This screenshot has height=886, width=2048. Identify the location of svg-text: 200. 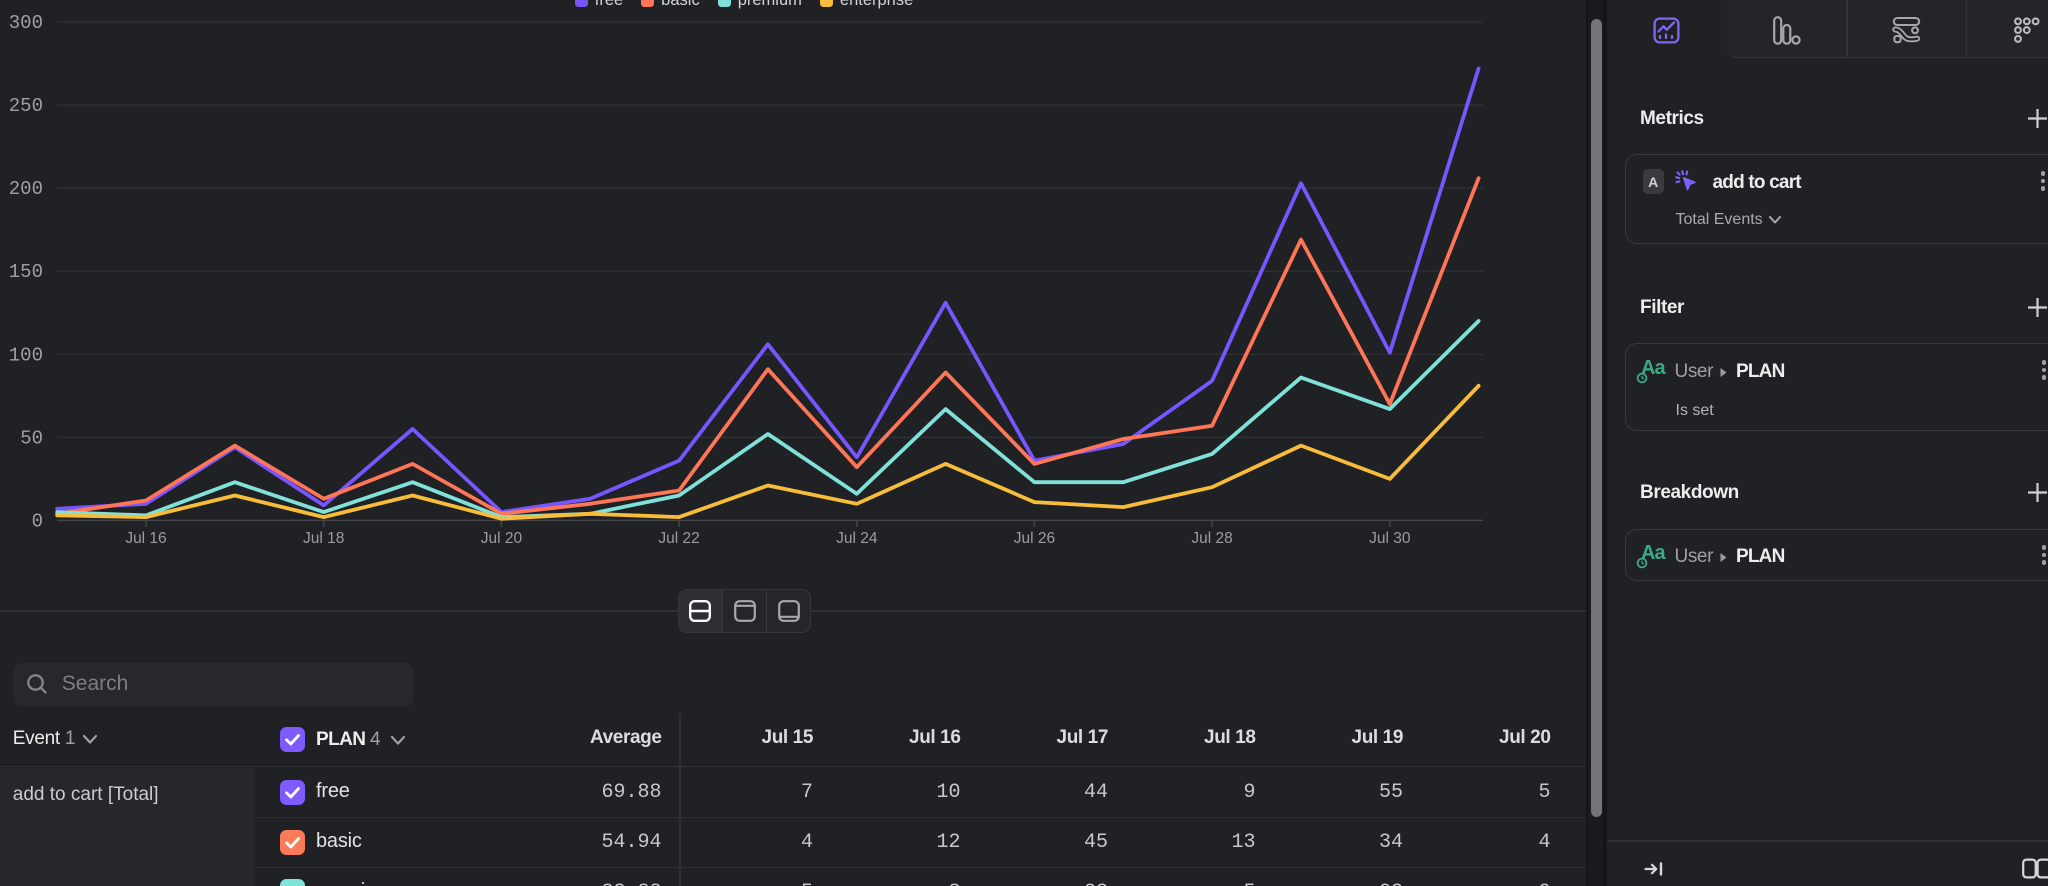
(26, 189).